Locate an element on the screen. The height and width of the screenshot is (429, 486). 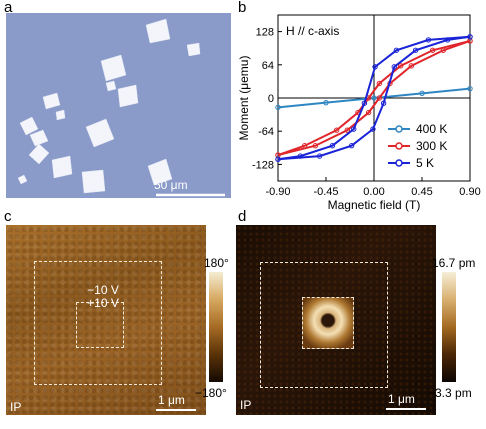
series-line-5k is located at coordinates (374, 98).